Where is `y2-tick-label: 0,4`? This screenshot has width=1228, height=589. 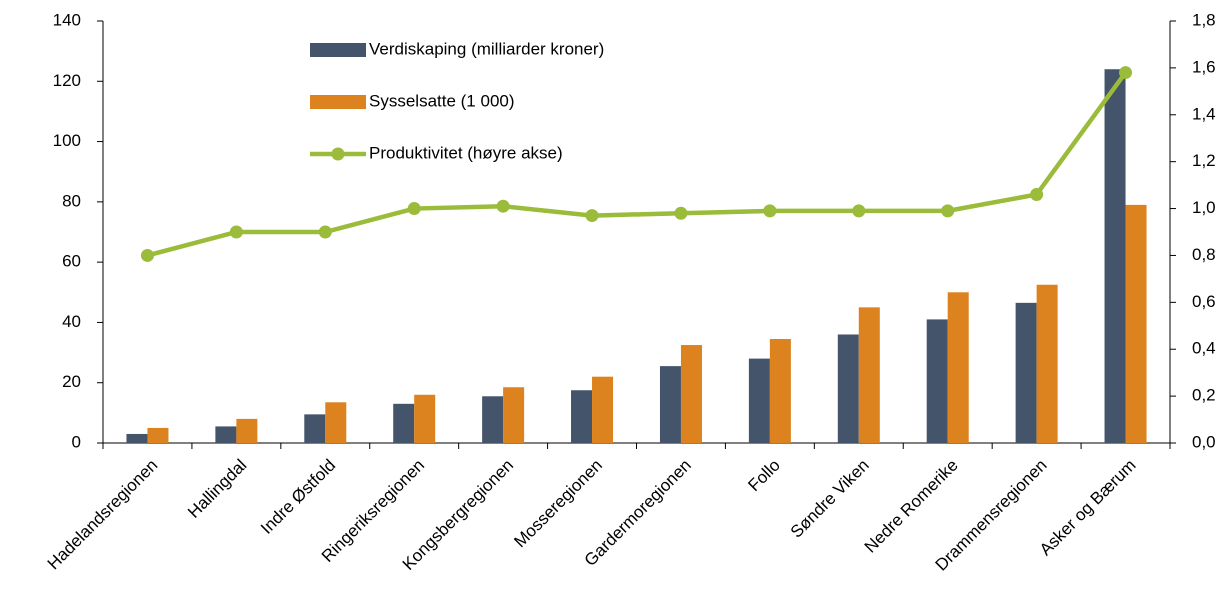 y2-tick-label: 0,4 is located at coordinates (1204, 348).